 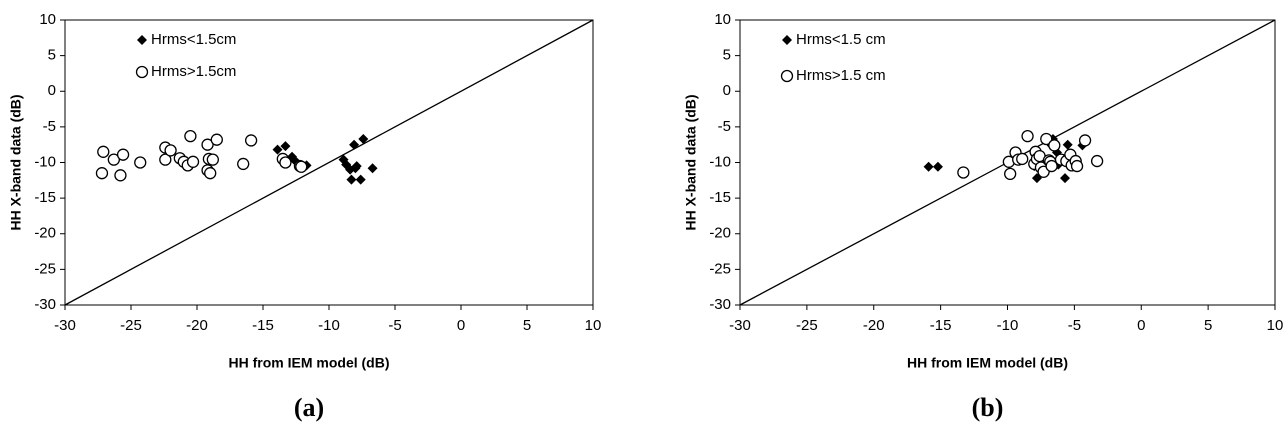 I want to click on legend-label: Hrms<1.5cm, so click(x=193, y=39).